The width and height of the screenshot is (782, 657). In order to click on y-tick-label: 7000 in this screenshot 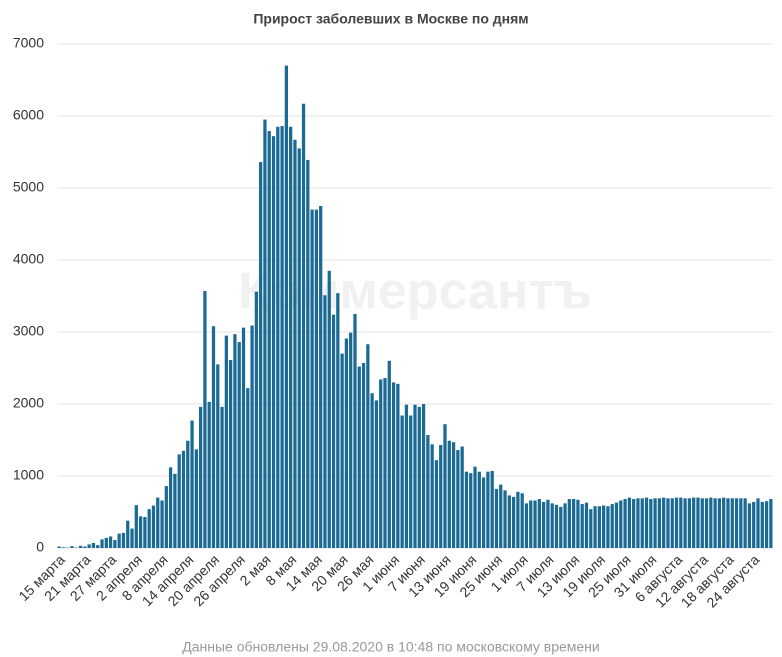, I will do `click(28, 43)`.